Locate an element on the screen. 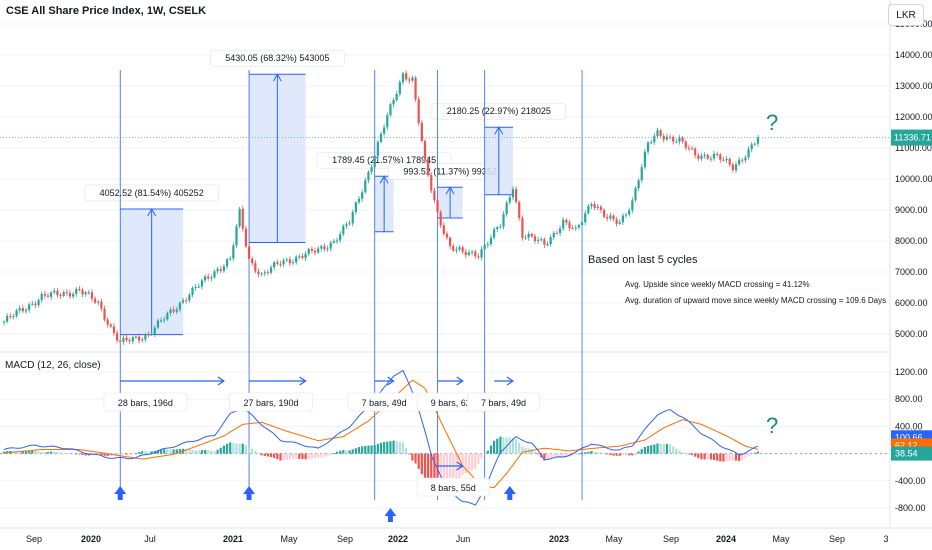 This screenshot has width=932, height=550. duration-label-bg is located at coordinates (453, 487).